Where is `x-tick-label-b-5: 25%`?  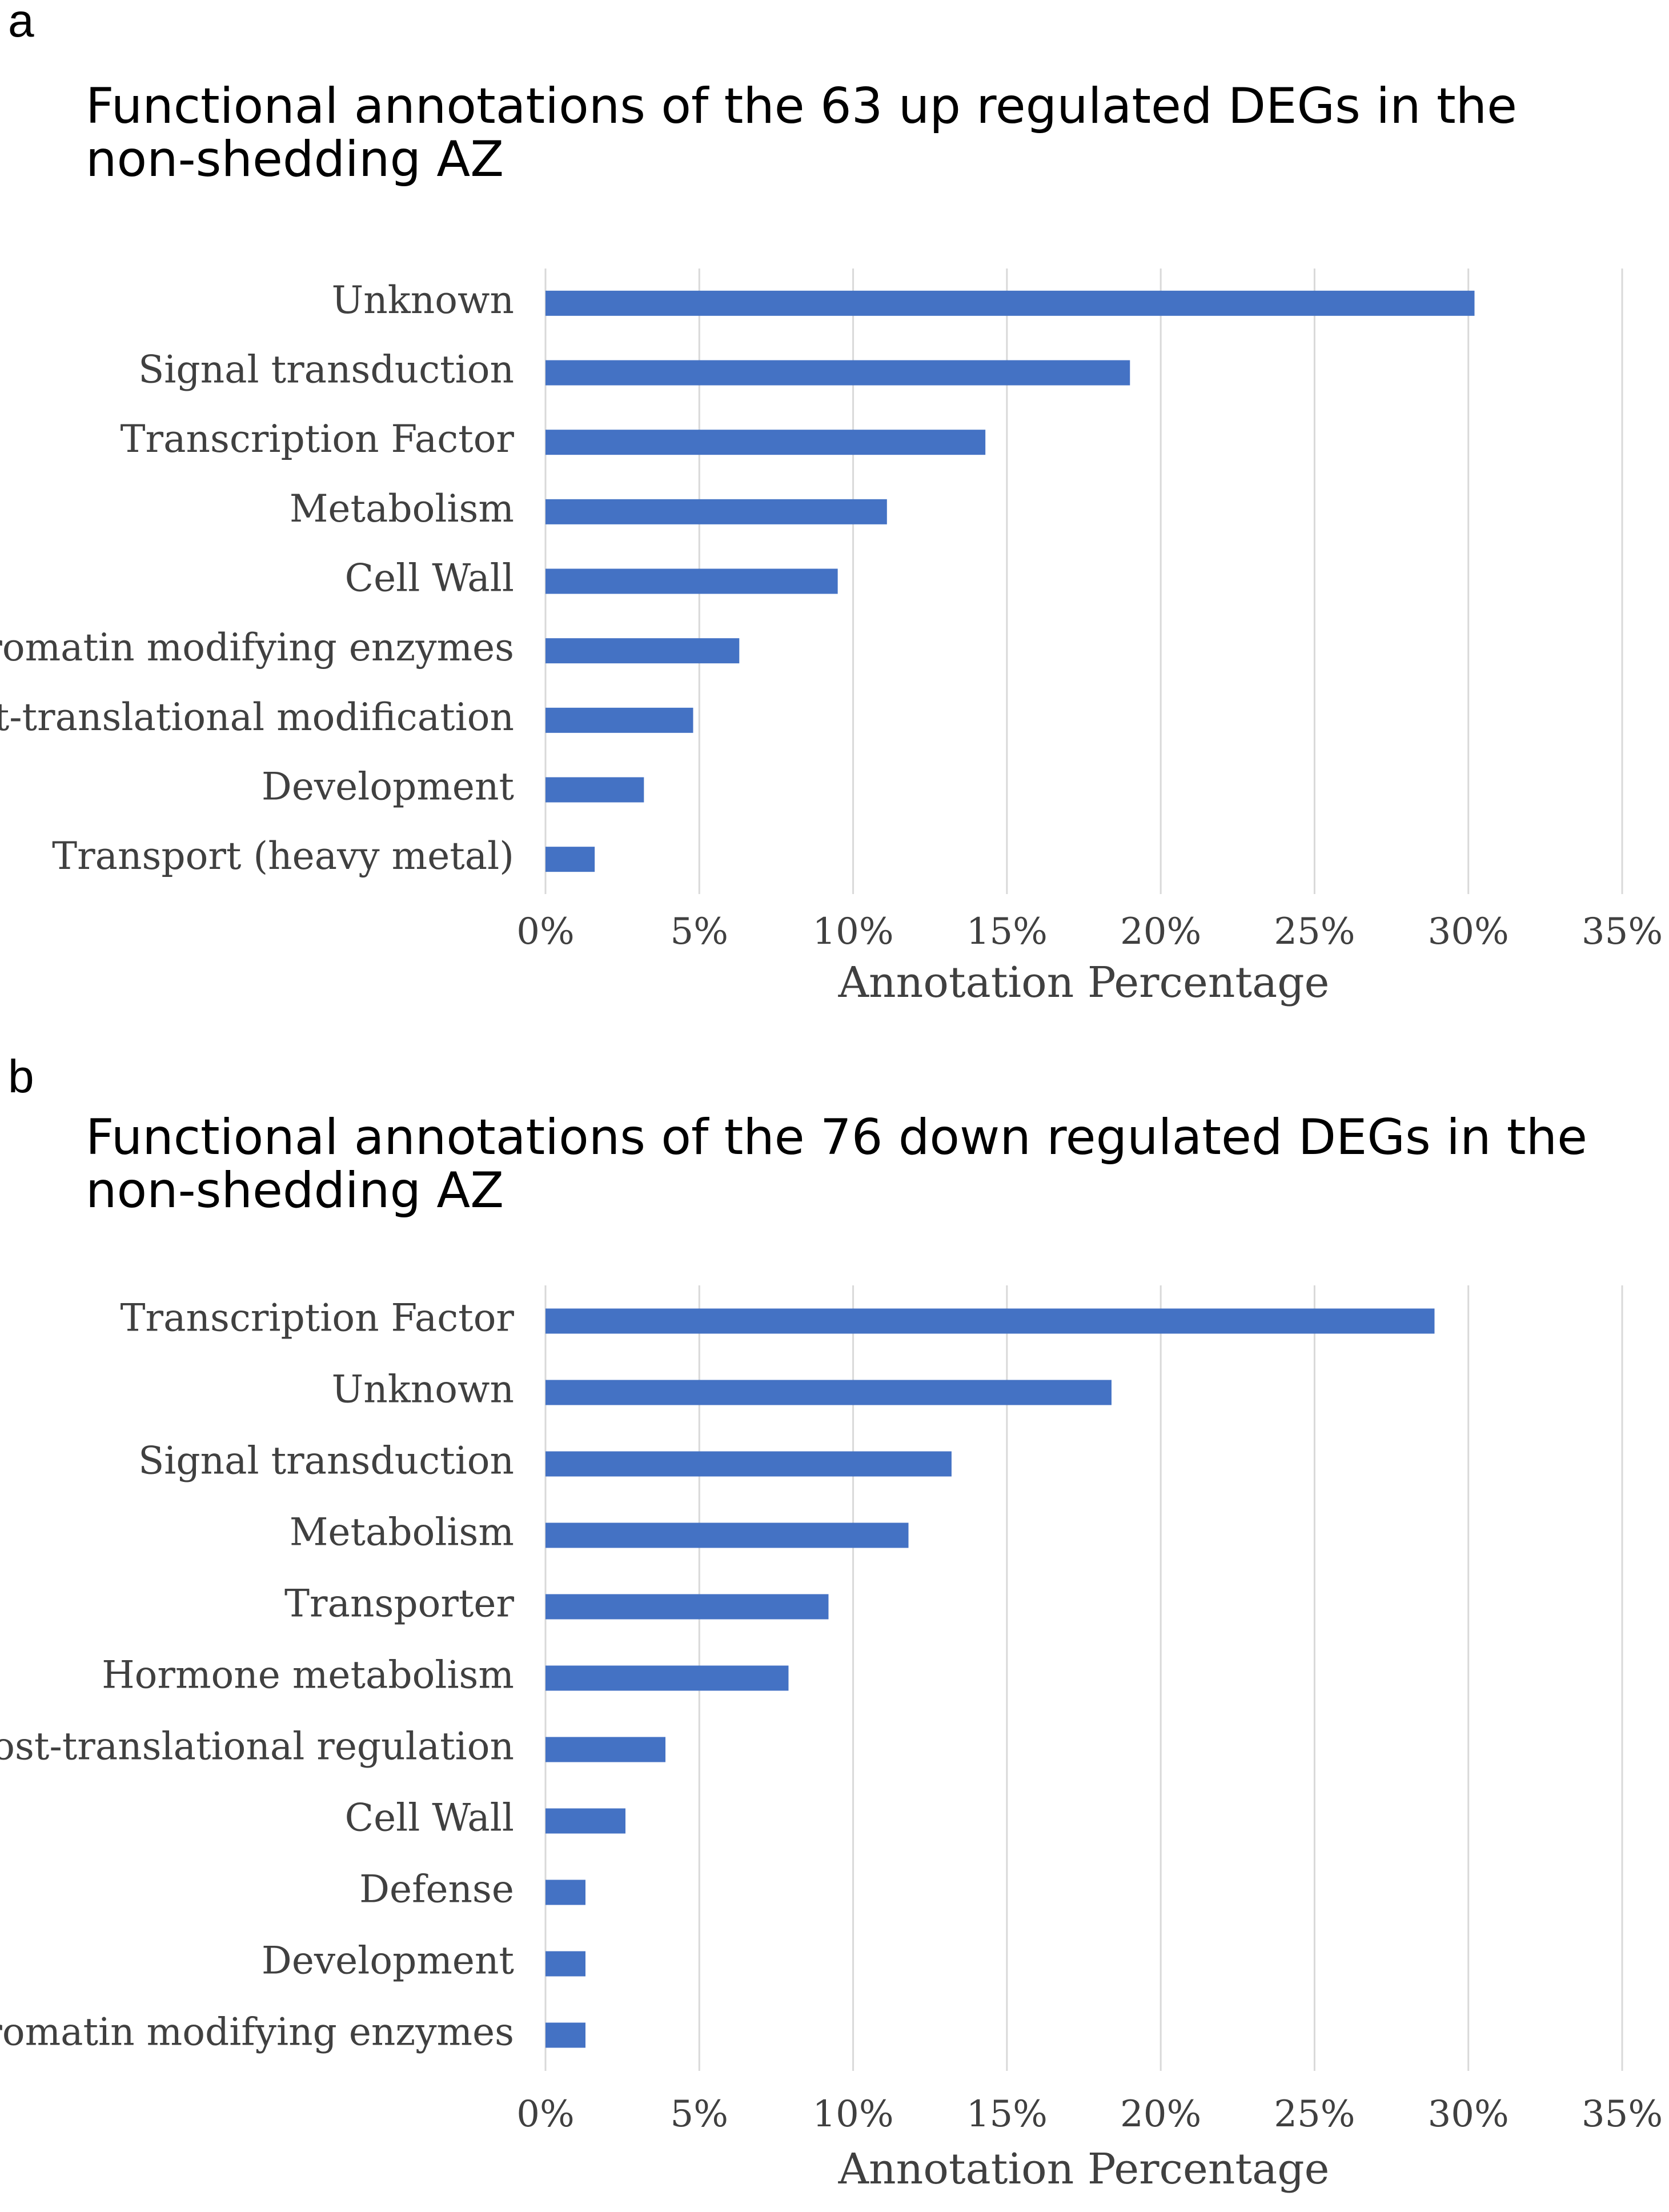
x-tick-label-b-5: 25% is located at coordinates (1314, 2114).